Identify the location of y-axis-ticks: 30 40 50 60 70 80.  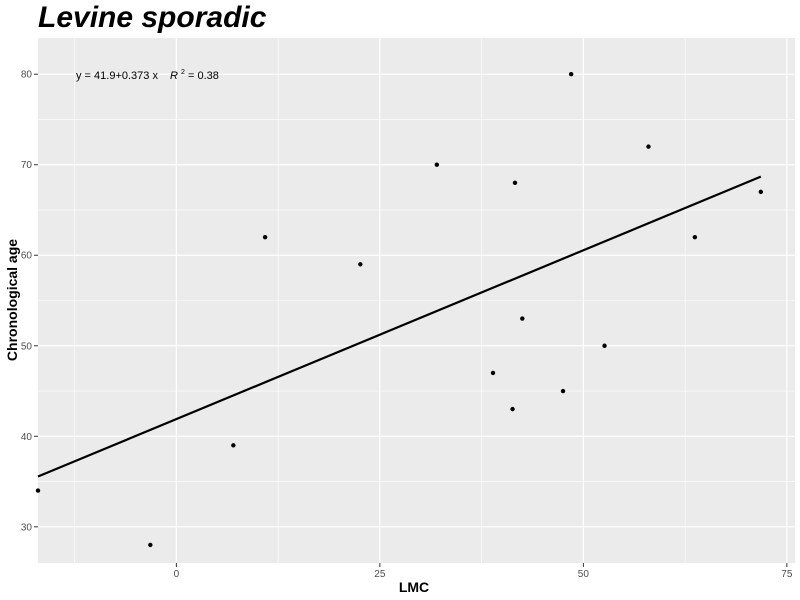
(29, 301).